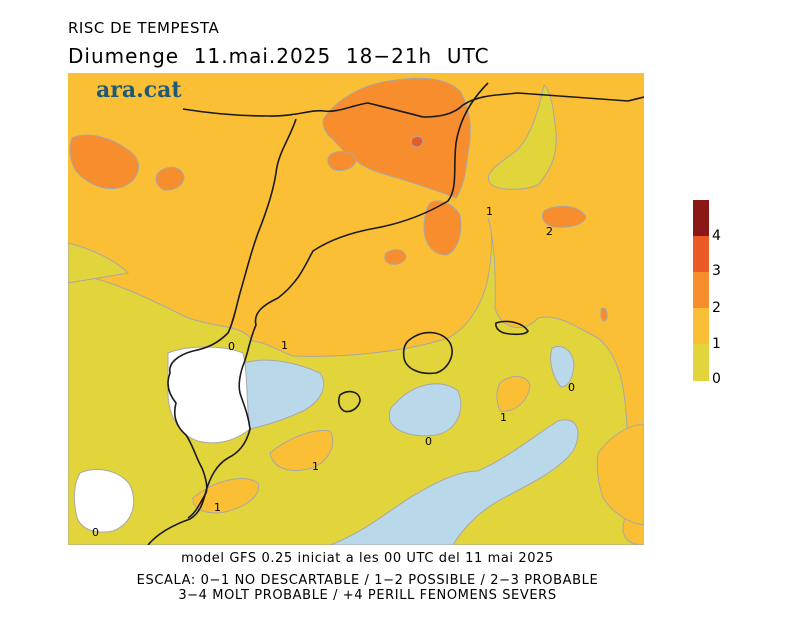  I want to click on risk-zone-0-west, so click(99, 263).